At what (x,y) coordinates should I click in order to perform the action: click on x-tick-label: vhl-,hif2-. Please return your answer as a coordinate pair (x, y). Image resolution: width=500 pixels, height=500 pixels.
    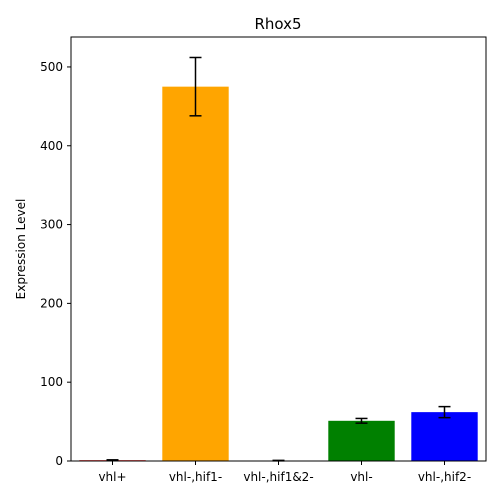
    Looking at the image, I should click on (444, 477).